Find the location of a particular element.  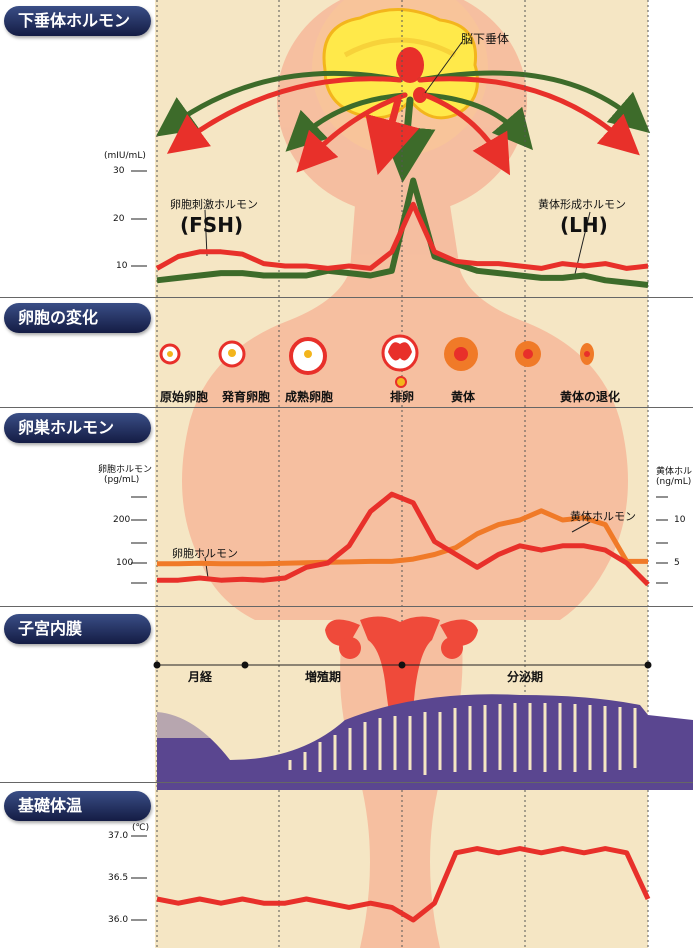

estrogen-label: 卵胞ホルモン is located at coordinates (205, 553).